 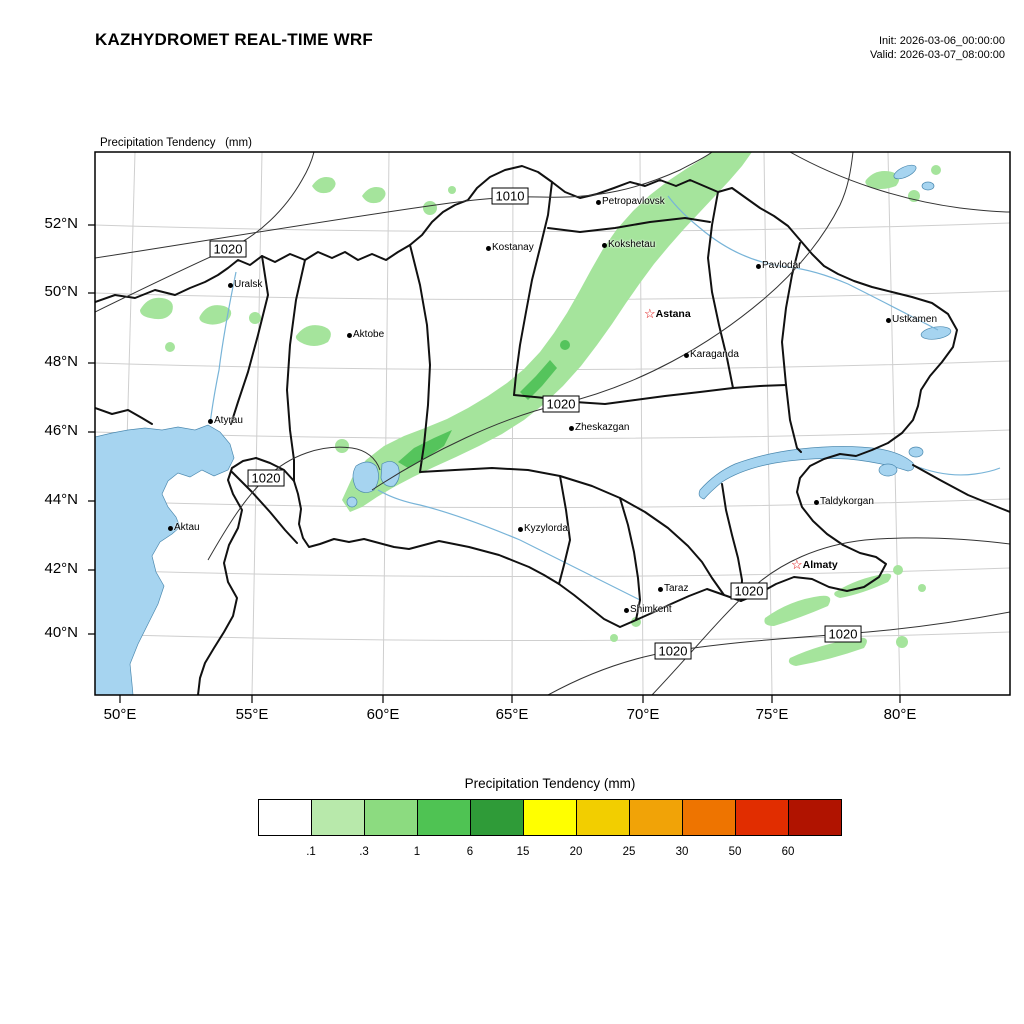 I want to click on city-marker-almaty: ☆ Almaty, so click(x=814, y=564).